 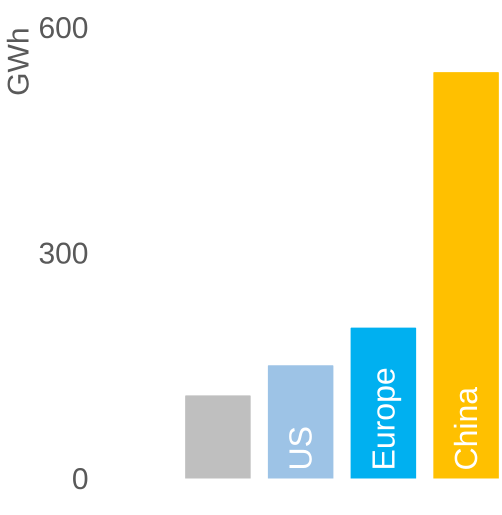 What do you see at coordinates (19, 61) in the screenshot?
I see `y-axis-title: GWh` at bounding box center [19, 61].